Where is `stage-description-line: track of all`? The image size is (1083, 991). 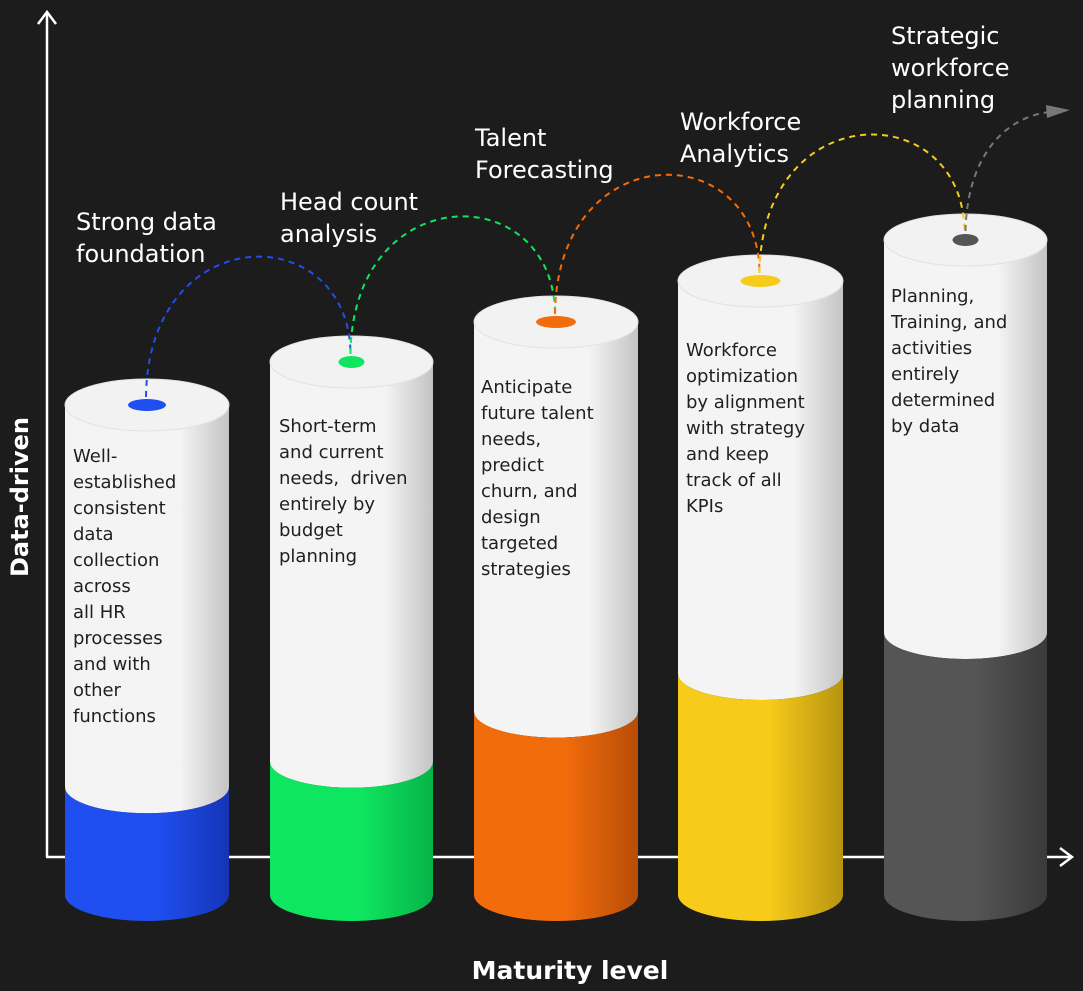 stage-description-line: track of all is located at coordinates (734, 480).